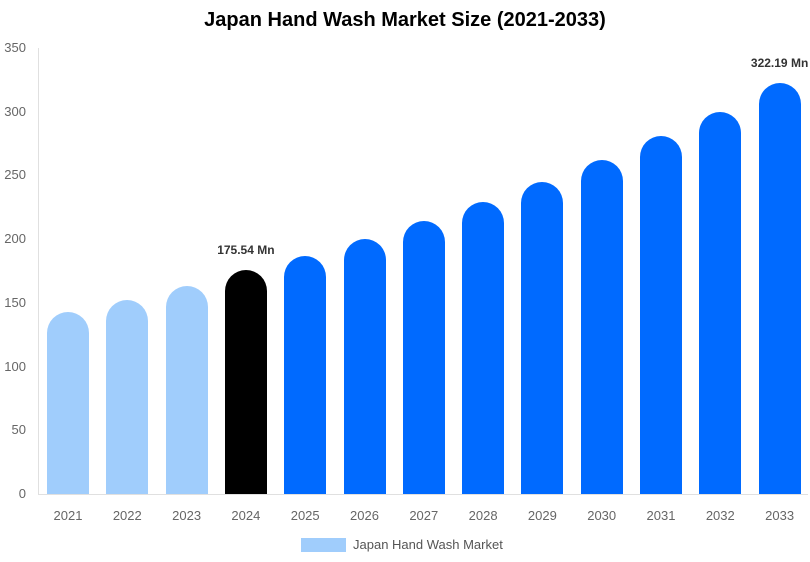 Image resolution: width=810 pixels, height=562 pixels. What do you see at coordinates (186, 390) in the screenshot?
I see `bar-2023` at bounding box center [186, 390].